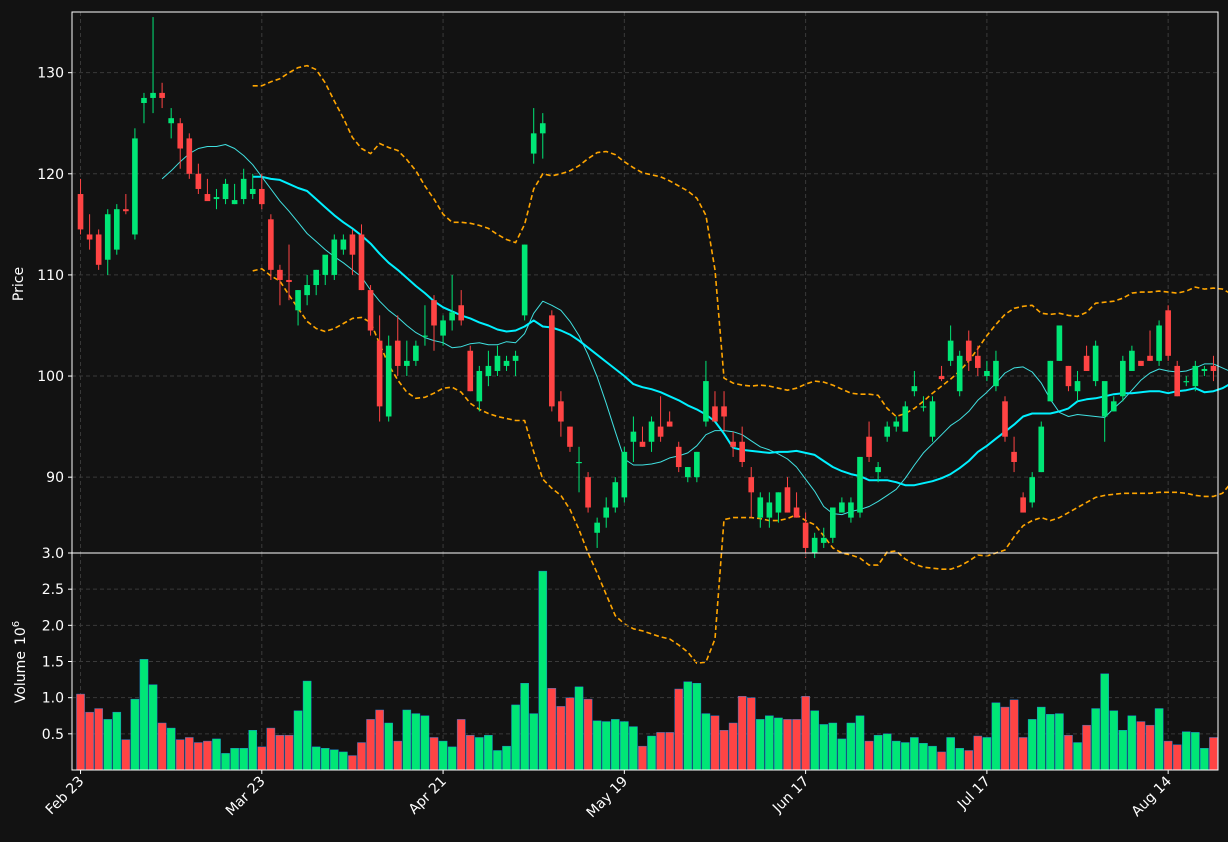  What do you see at coordinates (50, 377) in the screenshot?
I see `price-tick-label: 100` at bounding box center [50, 377].